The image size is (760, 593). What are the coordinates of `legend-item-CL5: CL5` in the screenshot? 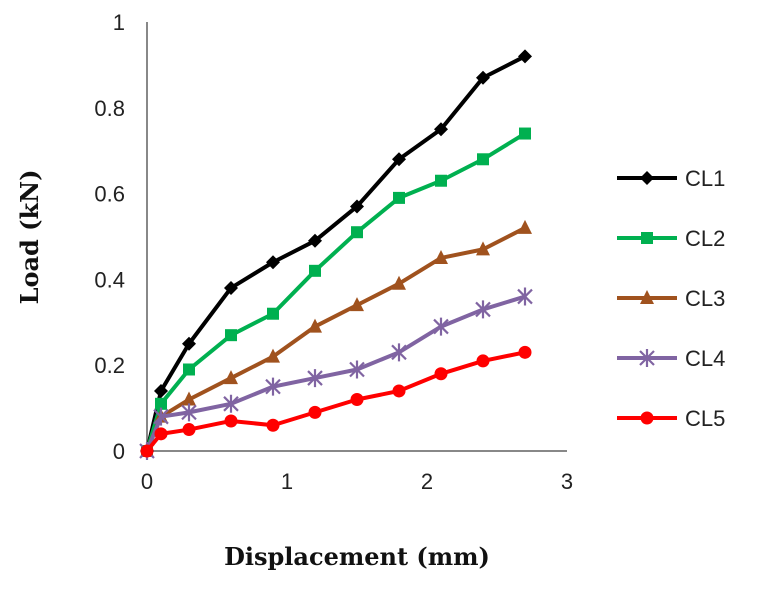 It's located at (671, 418).